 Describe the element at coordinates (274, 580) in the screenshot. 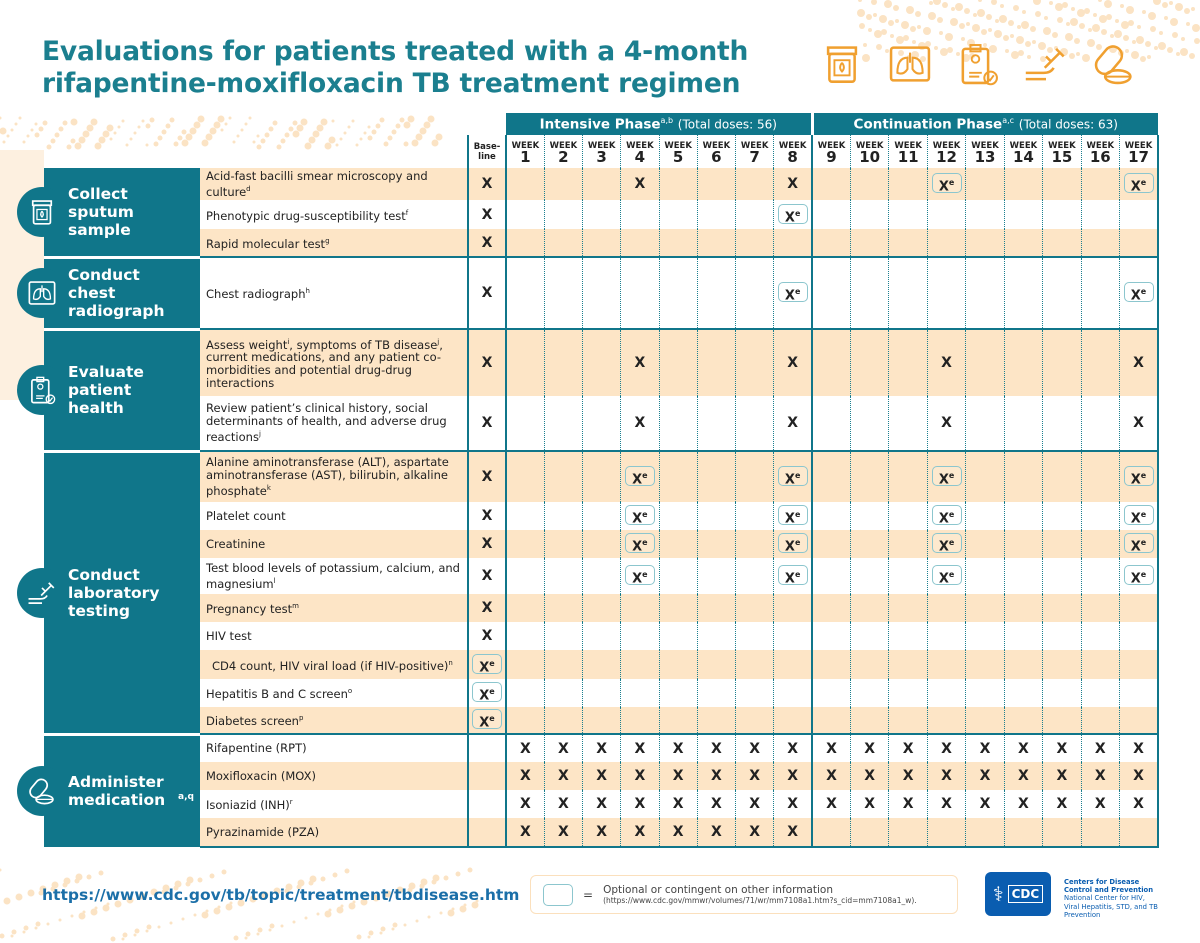

I see `footnote-ref: l` at that location.